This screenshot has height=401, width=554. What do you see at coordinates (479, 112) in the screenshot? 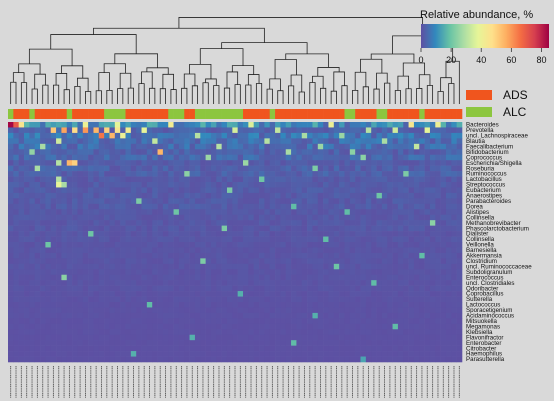
I see `legend-swatch-alc` at bounding box center [479, 112].